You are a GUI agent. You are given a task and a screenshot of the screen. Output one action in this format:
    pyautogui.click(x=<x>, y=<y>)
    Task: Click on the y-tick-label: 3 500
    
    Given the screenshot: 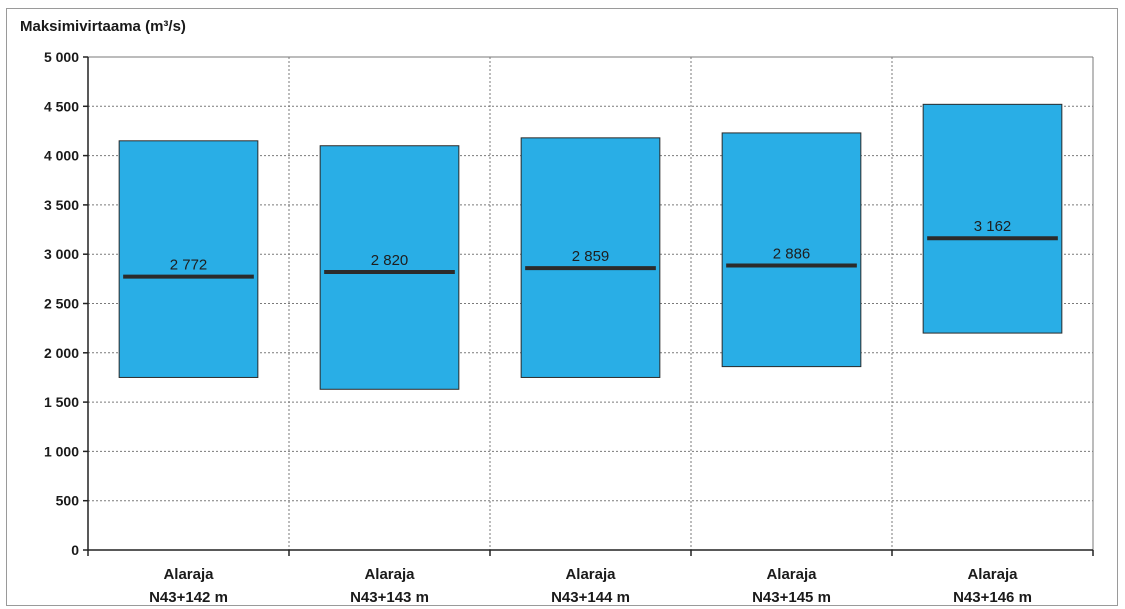 What is the action you would take?
    pyautogui.click(x=61, y=205)
    